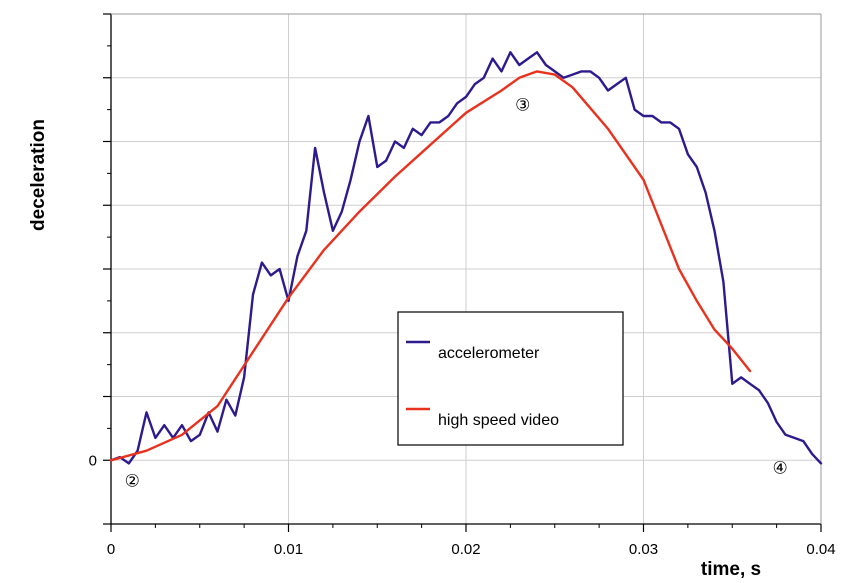 Image resolution: width=847 pixels, height=583 pixels. Describe the element at coordinates (780, 469) in the screenshot. I see `annotation-marker: ④` at that location.